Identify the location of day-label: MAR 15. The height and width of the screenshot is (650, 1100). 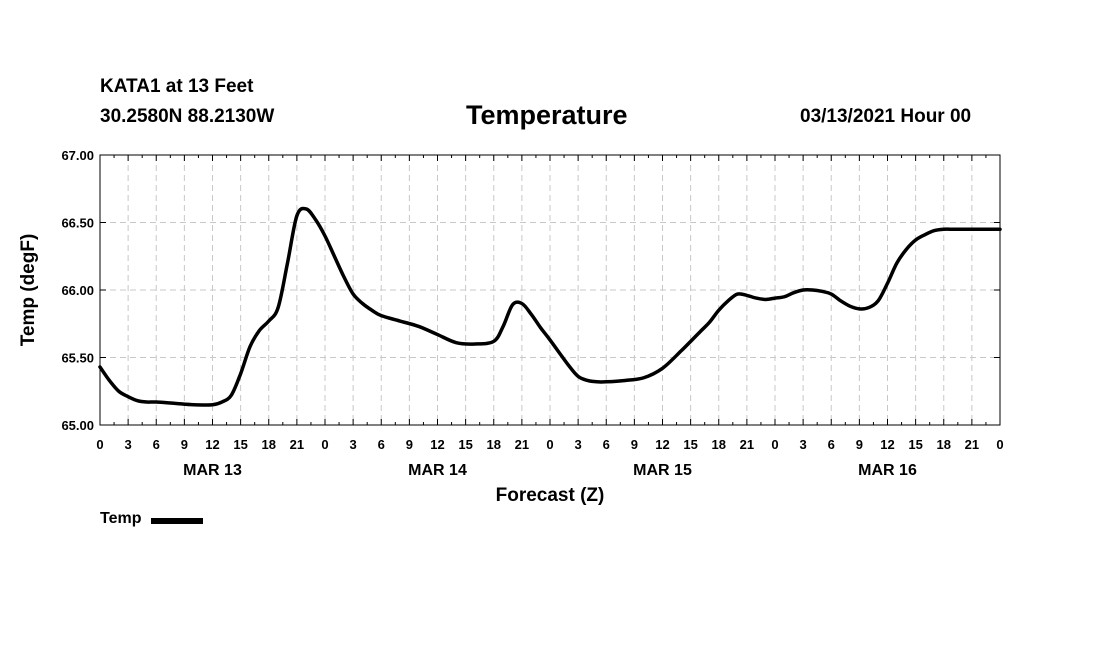
(662, 470).